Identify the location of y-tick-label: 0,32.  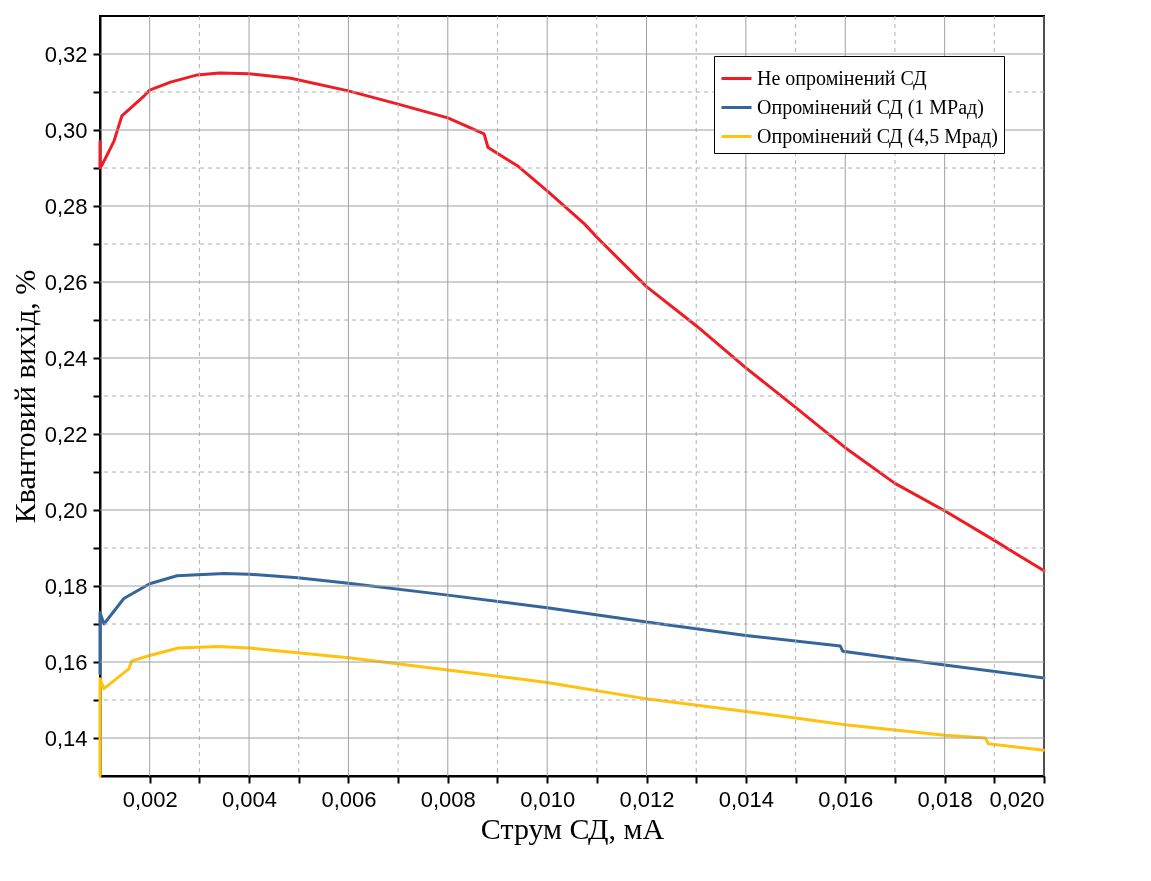
(66, 54).